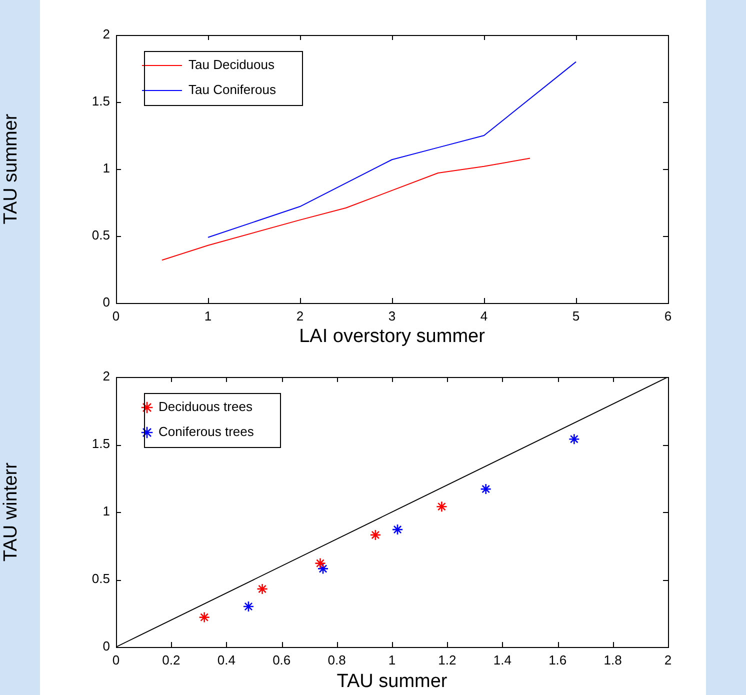  Describe the element at coordinates (392, 681) in the screenshot. I see `x-axis-title: TAU summer` at that location.